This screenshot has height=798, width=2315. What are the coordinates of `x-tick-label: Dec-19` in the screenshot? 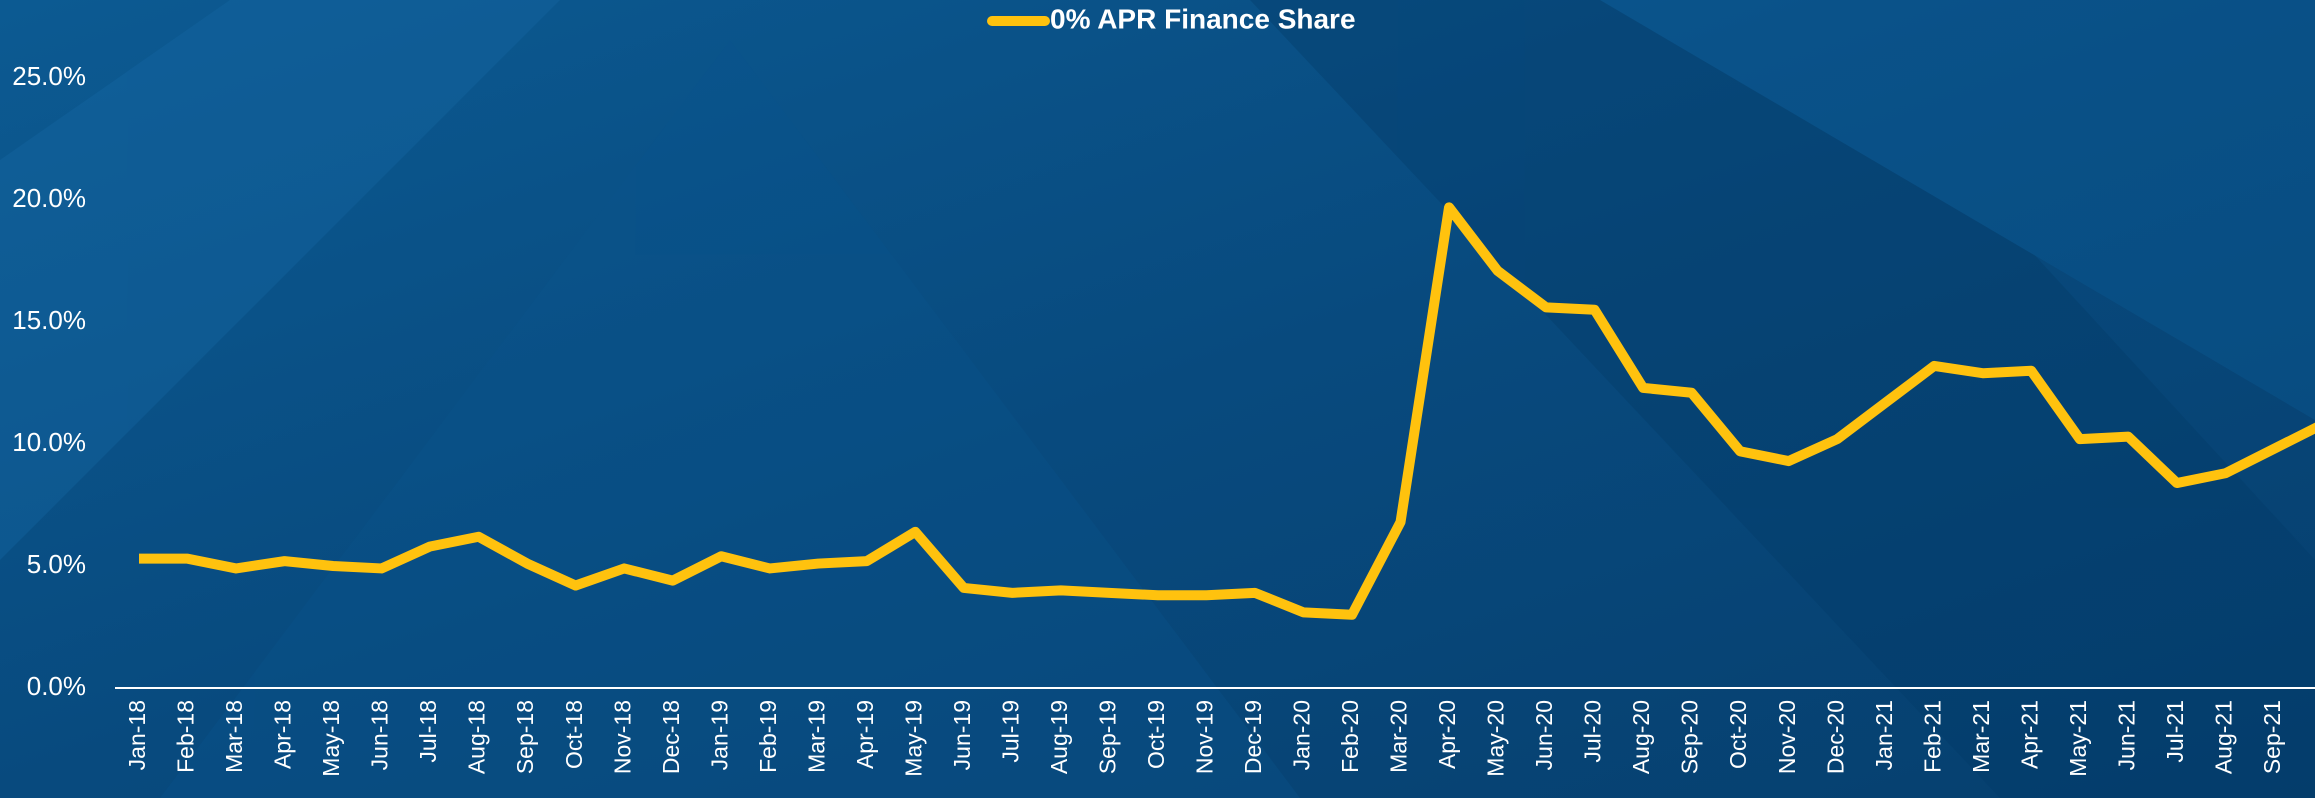 It's located at (1253, 737).